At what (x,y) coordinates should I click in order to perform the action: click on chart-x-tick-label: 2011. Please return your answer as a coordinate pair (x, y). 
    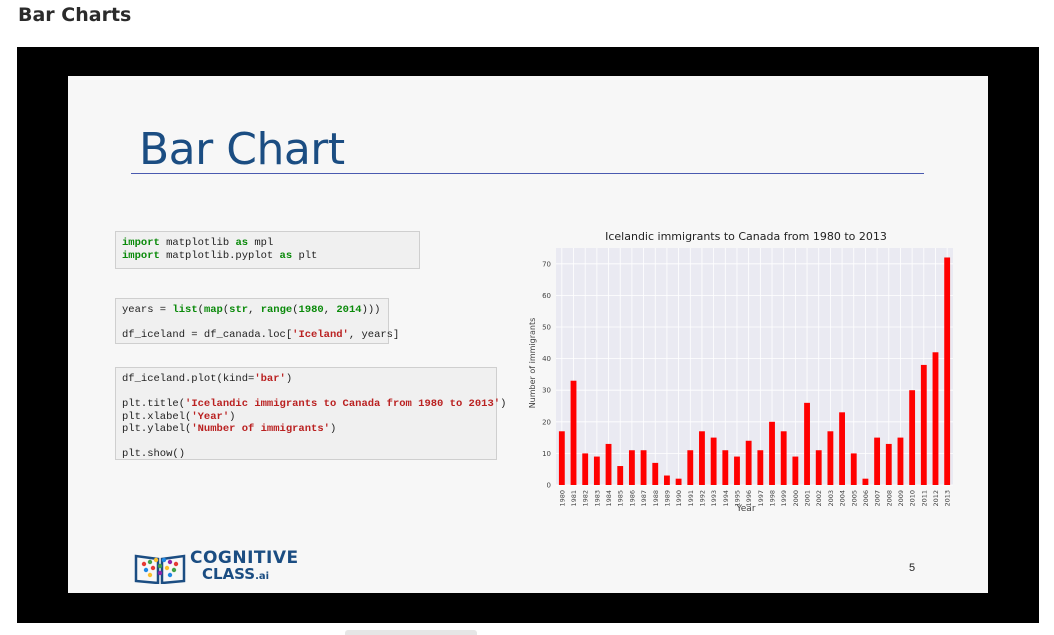
    Looking at the image, I should click on (924, 498).